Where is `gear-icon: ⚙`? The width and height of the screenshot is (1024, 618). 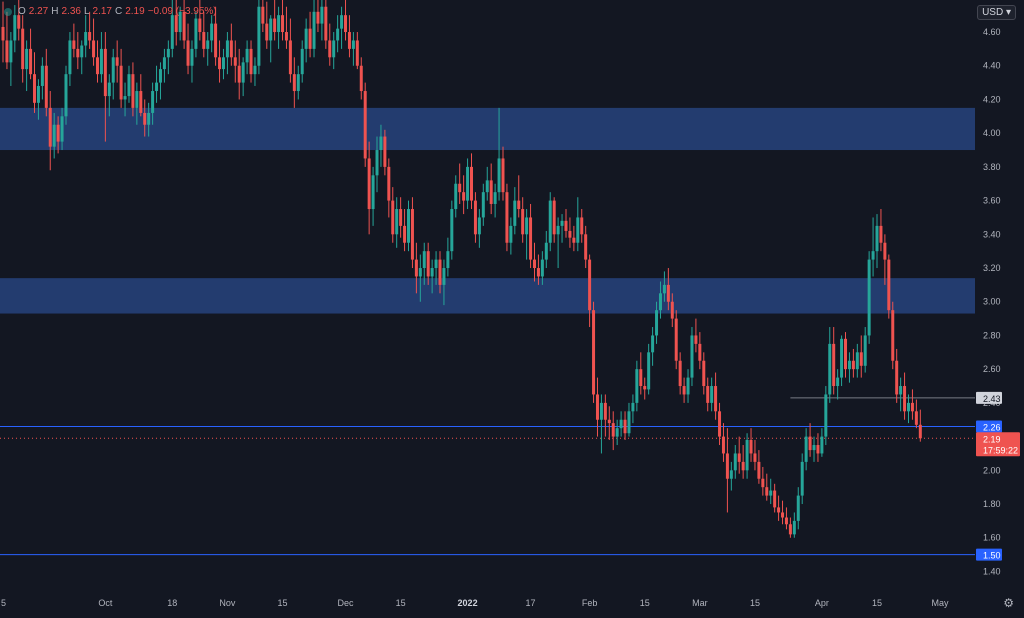 gear-icon: ⚙ is located at coordinates (1008, 603).